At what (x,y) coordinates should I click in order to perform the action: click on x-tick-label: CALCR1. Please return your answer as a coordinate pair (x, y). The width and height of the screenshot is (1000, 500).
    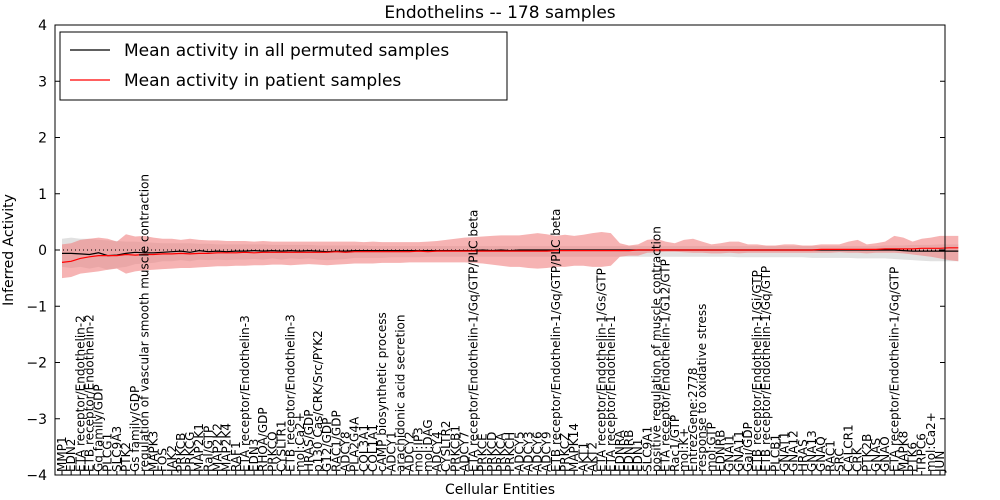
    Looking at the image, I should click on (849, 448).